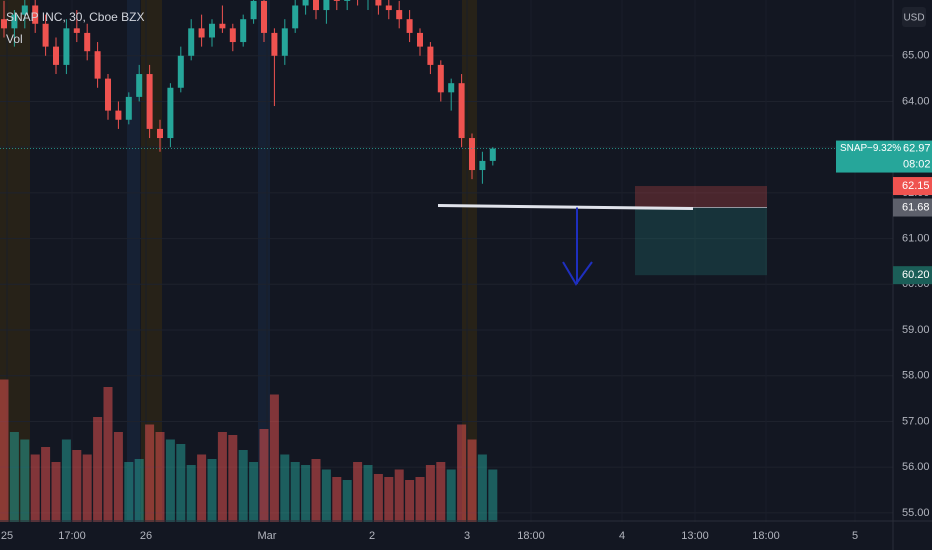 The width and height of the screenshot is (932, 550). Describe the element at coordinates (467, 536) in the screenshot. I see `x-tick-label: 3` at that location.